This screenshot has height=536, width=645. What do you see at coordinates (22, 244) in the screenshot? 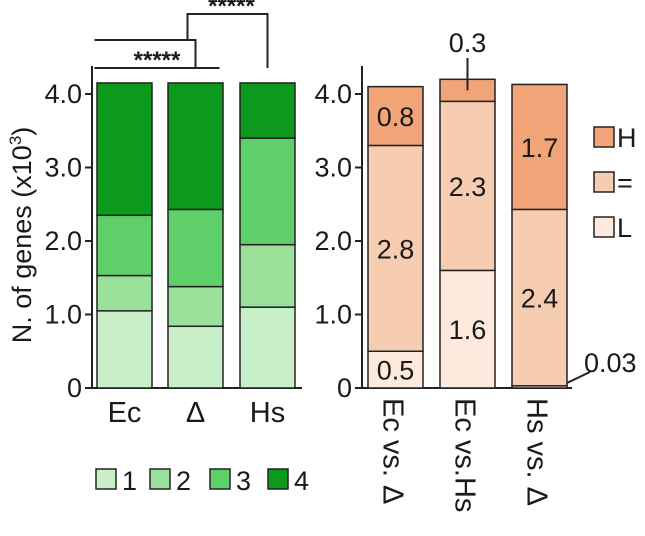
I see `y-axis-label-text: N. of genes (x10` at bounding box center [22, 244].